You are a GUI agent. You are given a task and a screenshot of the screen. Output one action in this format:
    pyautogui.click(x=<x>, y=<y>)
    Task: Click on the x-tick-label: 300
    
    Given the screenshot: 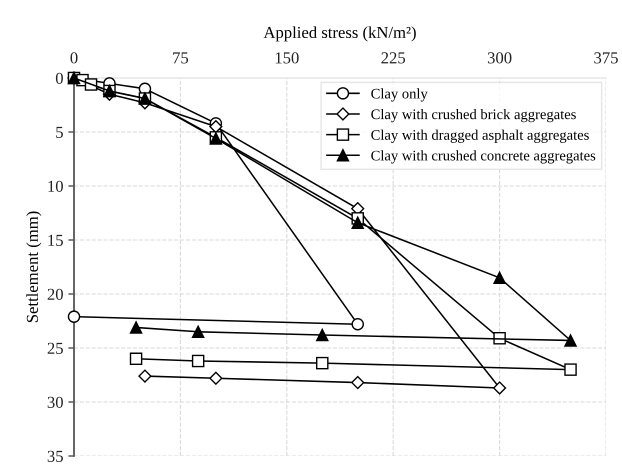 What is the action you would take?
    pyautogui.click(x=500, y=58)
    